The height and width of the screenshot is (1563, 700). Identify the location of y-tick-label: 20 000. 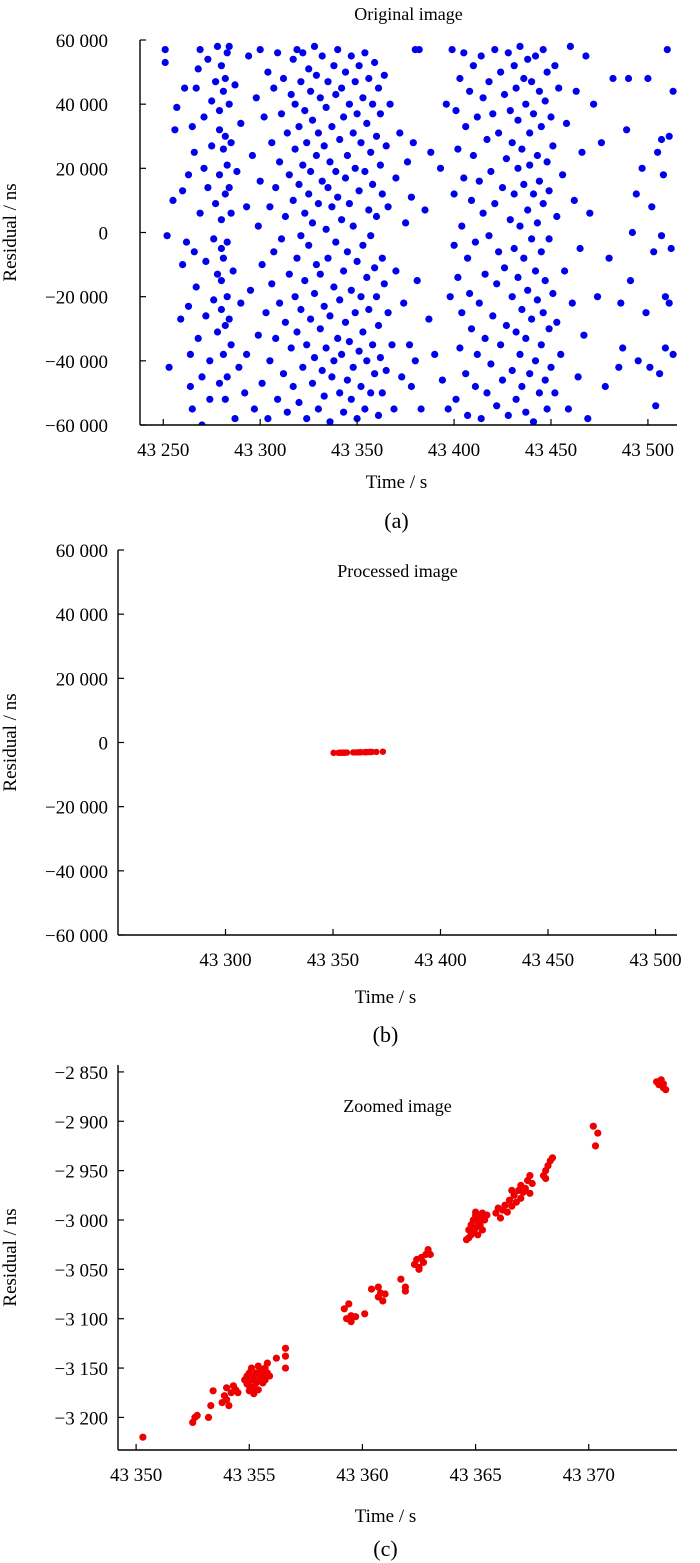
(82, 169).